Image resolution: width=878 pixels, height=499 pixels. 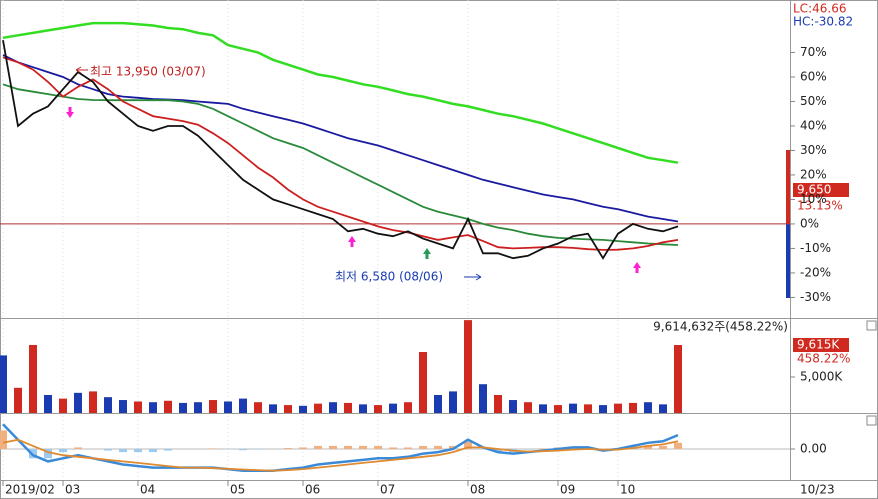 I want to click on x-tick-label: 03, so click(x=72, y=490).